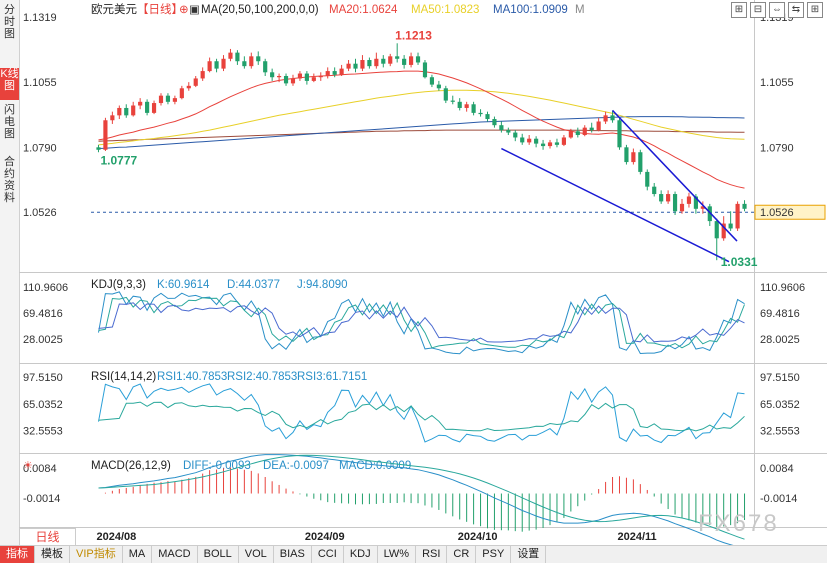  Describe the element at coordinates (43, 378) in the screenshot. I see `rsi-tick-left-0: 97.5150` at that location.